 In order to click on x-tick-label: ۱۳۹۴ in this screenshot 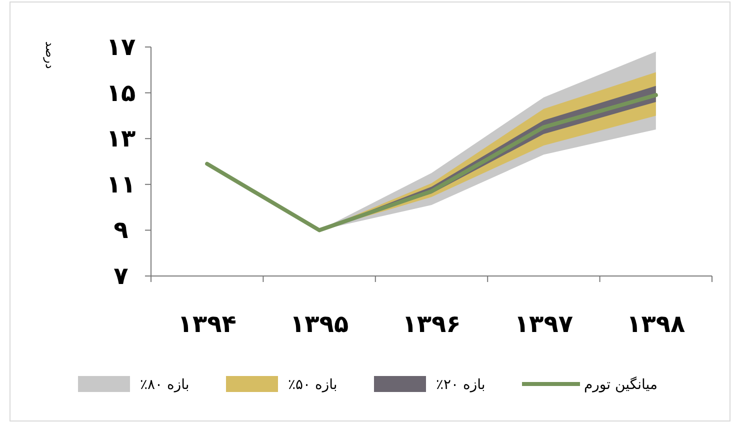, I will do `click(207, 324)`.